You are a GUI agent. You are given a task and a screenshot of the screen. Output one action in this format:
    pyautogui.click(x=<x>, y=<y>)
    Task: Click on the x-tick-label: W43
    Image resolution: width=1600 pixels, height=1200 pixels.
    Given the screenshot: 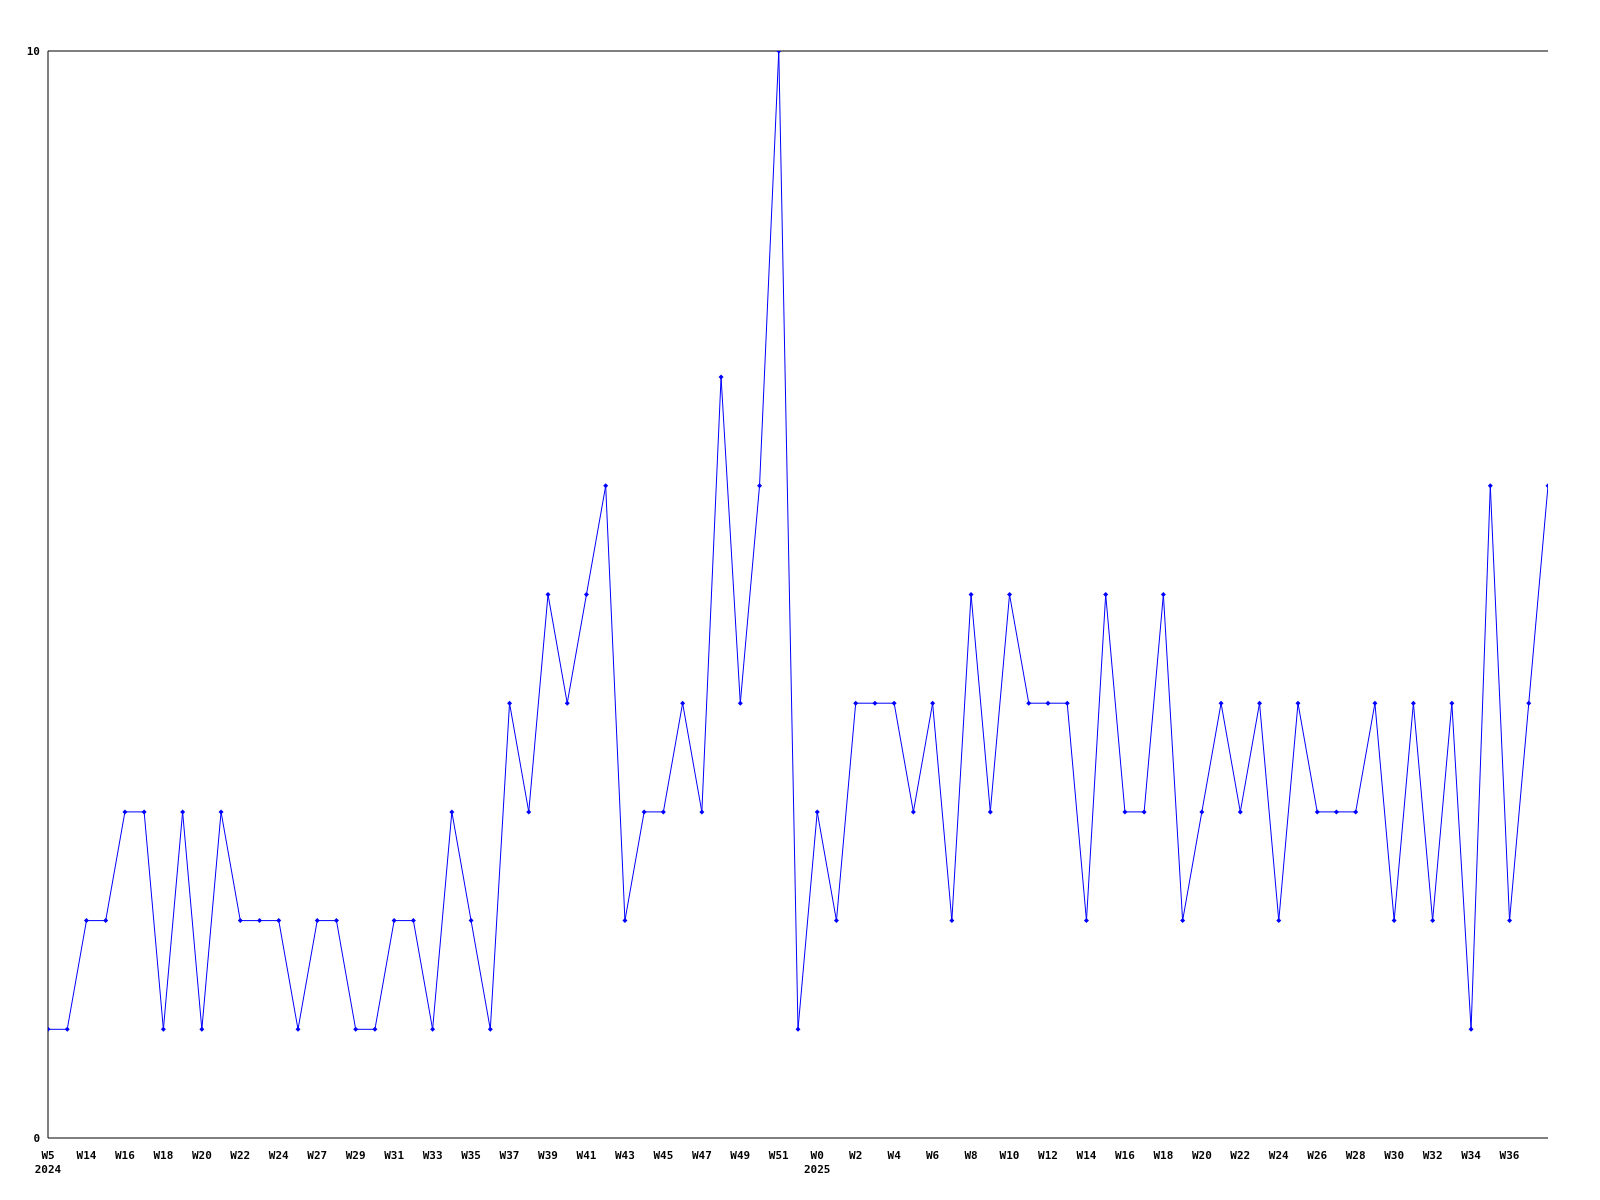 What is the action you would take?
    pyautogui.click(x=624, y=1155)
    